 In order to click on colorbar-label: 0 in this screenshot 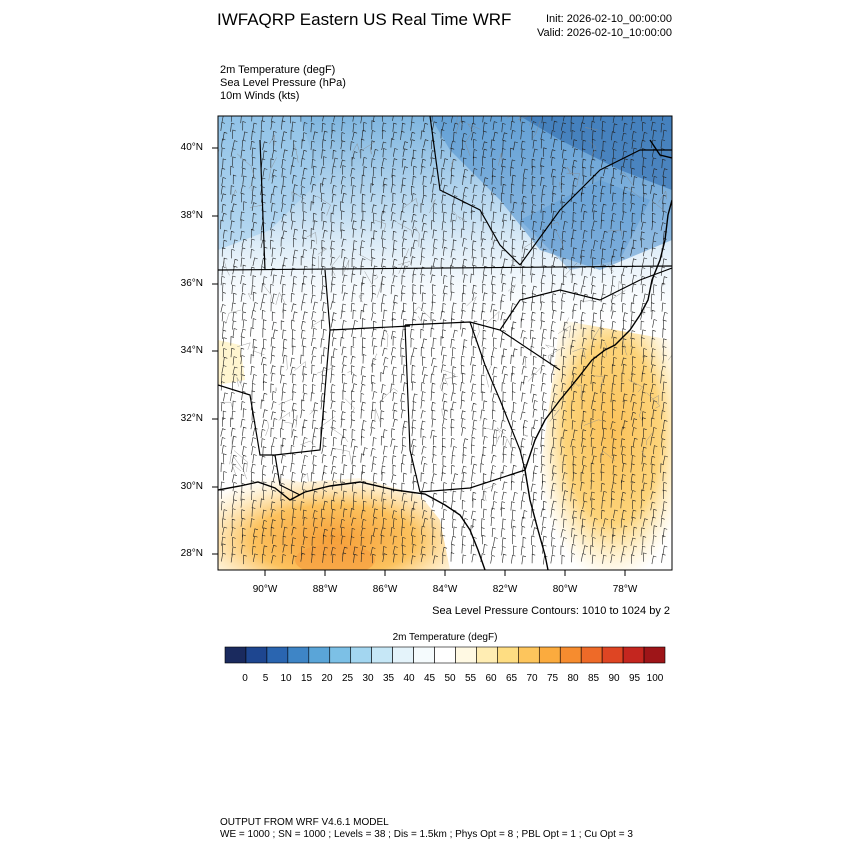, I will do `click(245, 678)`.